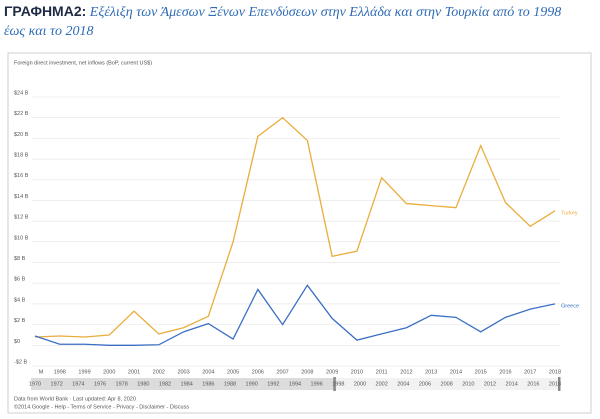  I want to click on x-tick-label: M, so click(41, 372).